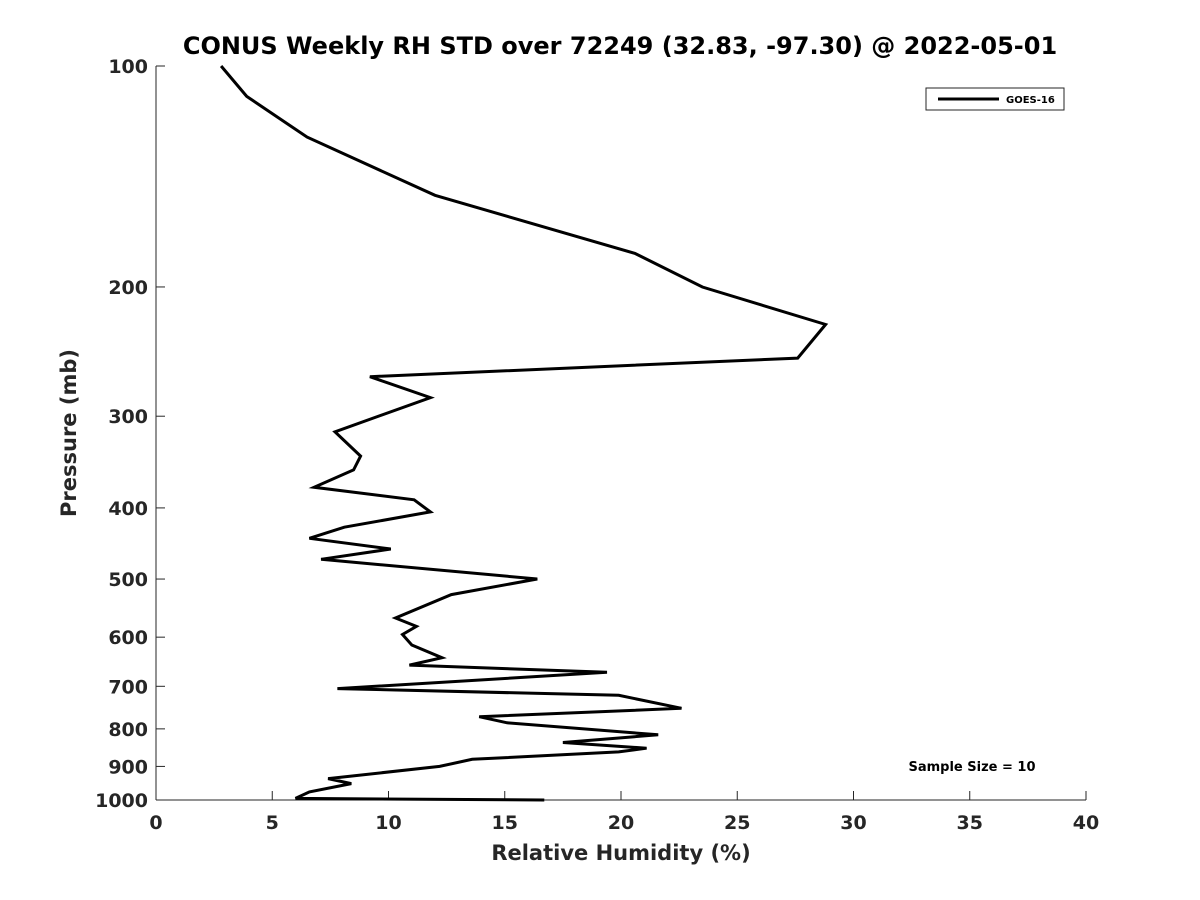  What do you see at coordinates (155, 823) in the screenshot?
I see `x-tick-label: 0` at bounding box center [155, 823].